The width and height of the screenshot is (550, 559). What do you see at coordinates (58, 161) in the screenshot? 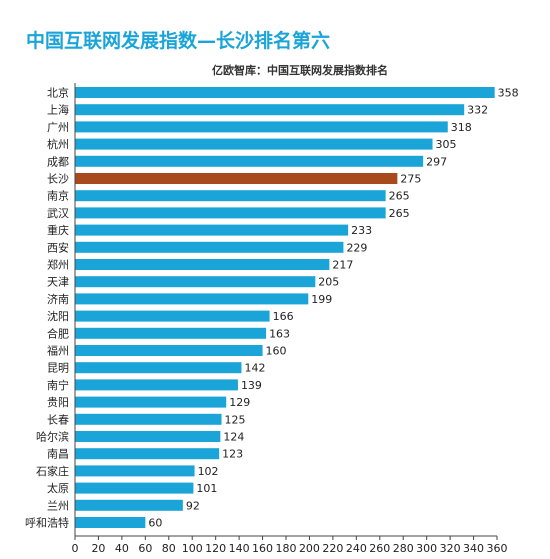
I see `category-label: 成都` at bounding box center [58, 161].